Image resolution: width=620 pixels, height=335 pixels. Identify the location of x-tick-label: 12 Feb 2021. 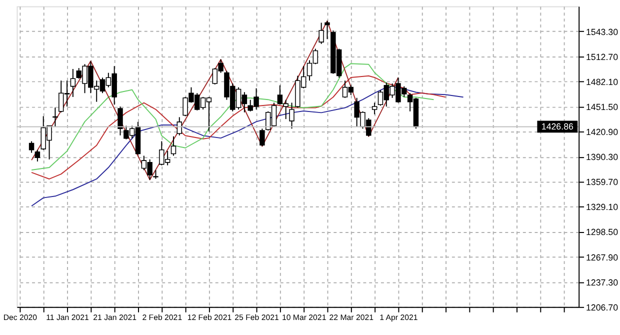
(209, 317).